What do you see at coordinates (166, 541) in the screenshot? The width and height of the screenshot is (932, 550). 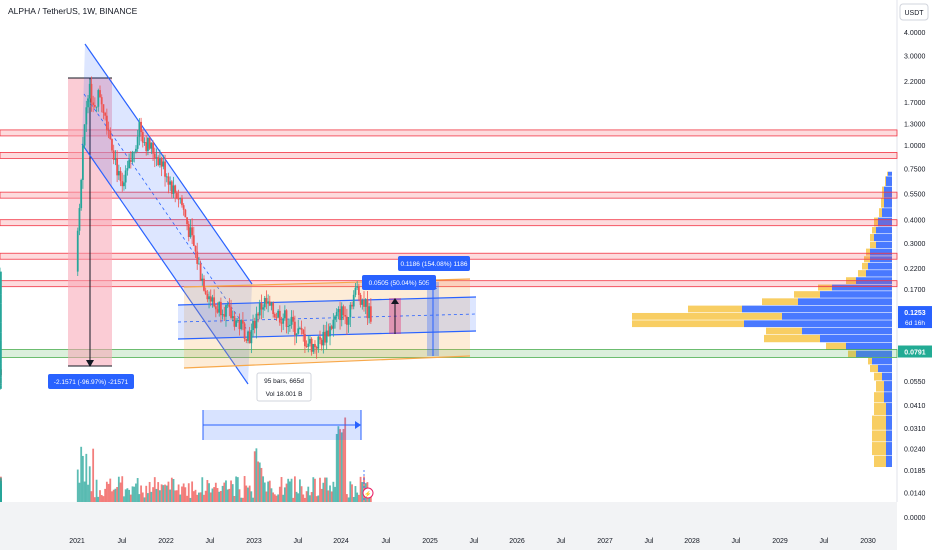 I see `time-tick-label: 2022` at bounding box center [166, 541].